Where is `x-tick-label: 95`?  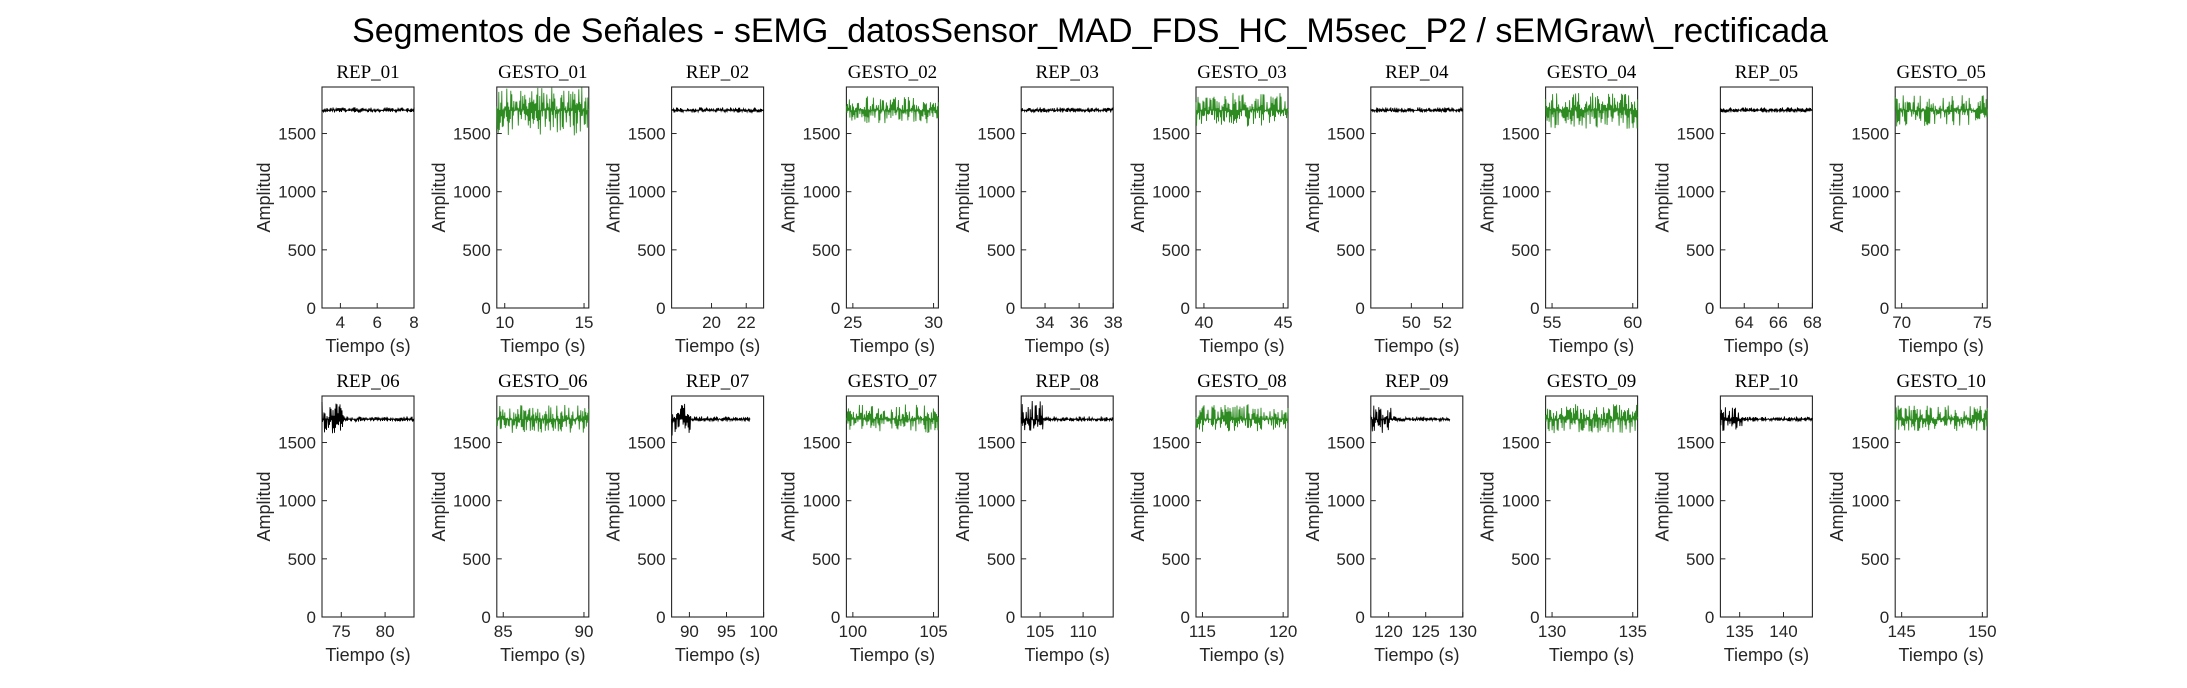 x-tick-label: 95 is located at coordinates (726, 631).